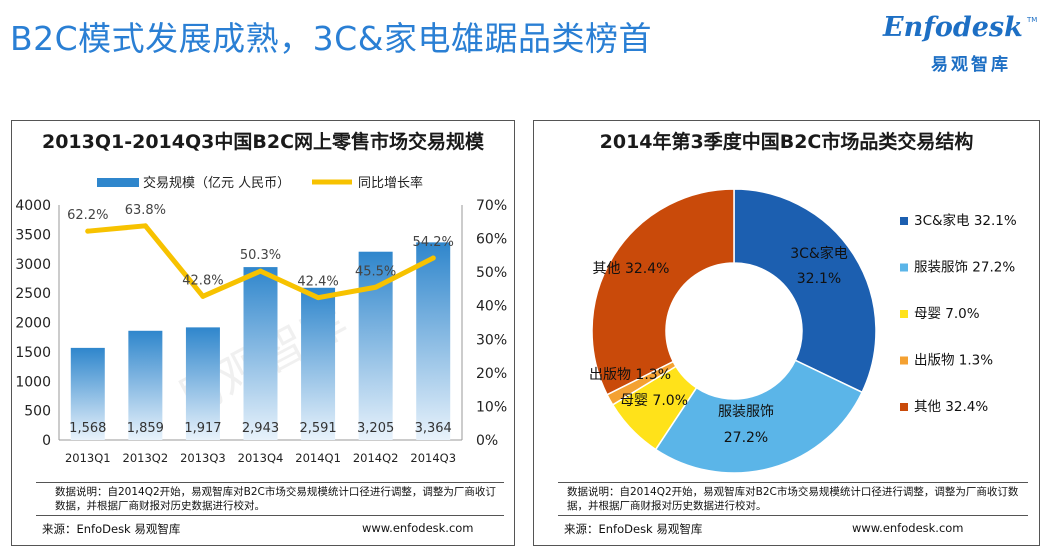 The height and width of the screenshot is (555, 1047). I want to click on slice-label-name: 3C&家电, so click(819, 253).